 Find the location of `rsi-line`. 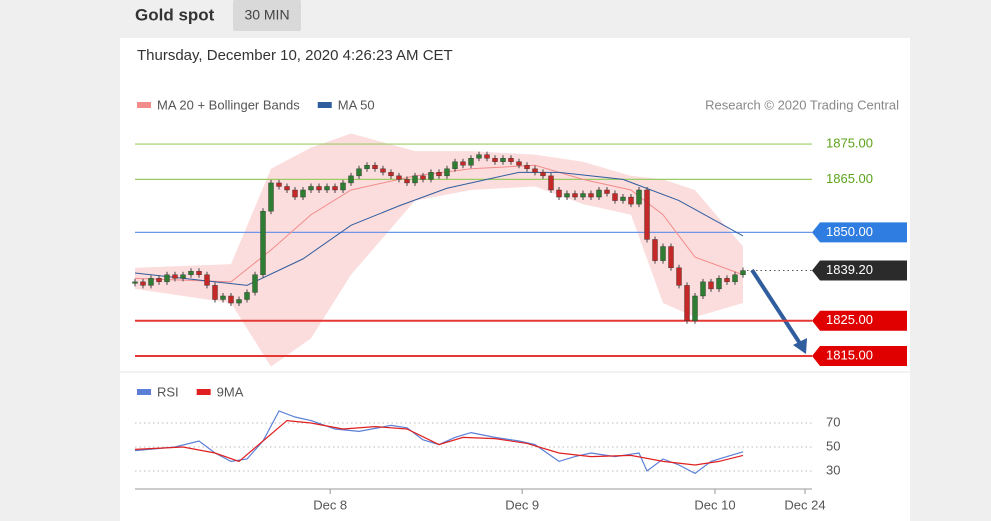

rsi-line is located at coordinates (439, 442).